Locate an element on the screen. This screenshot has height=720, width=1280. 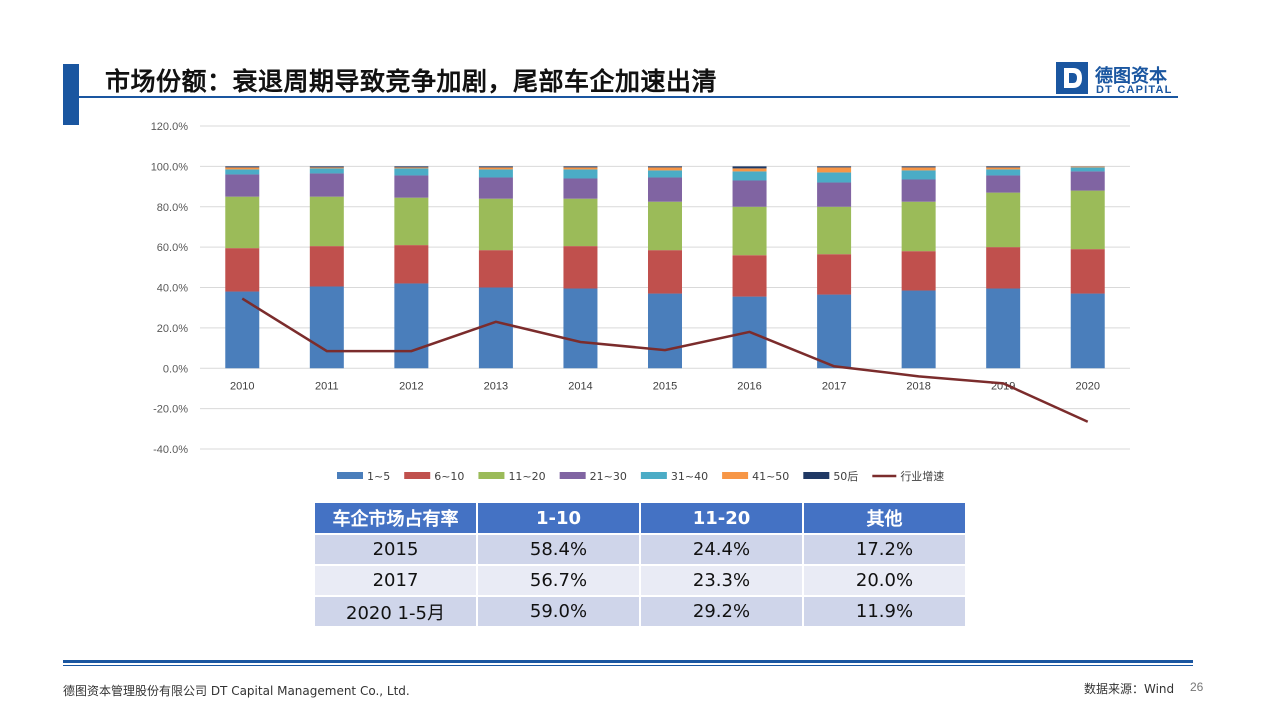
y-tick-label: 20.0% is located at coordinates (172, 329).